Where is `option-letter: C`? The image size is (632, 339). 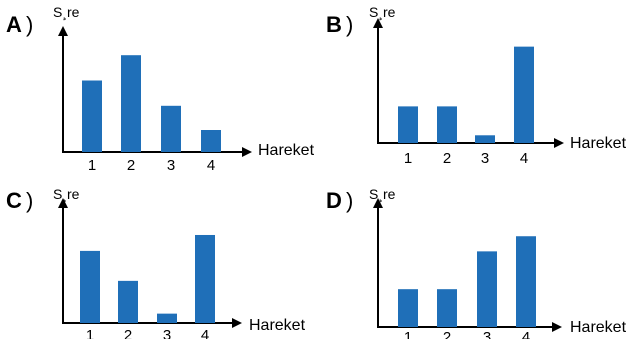
option-letter: C is located at coordinates (14, 200).